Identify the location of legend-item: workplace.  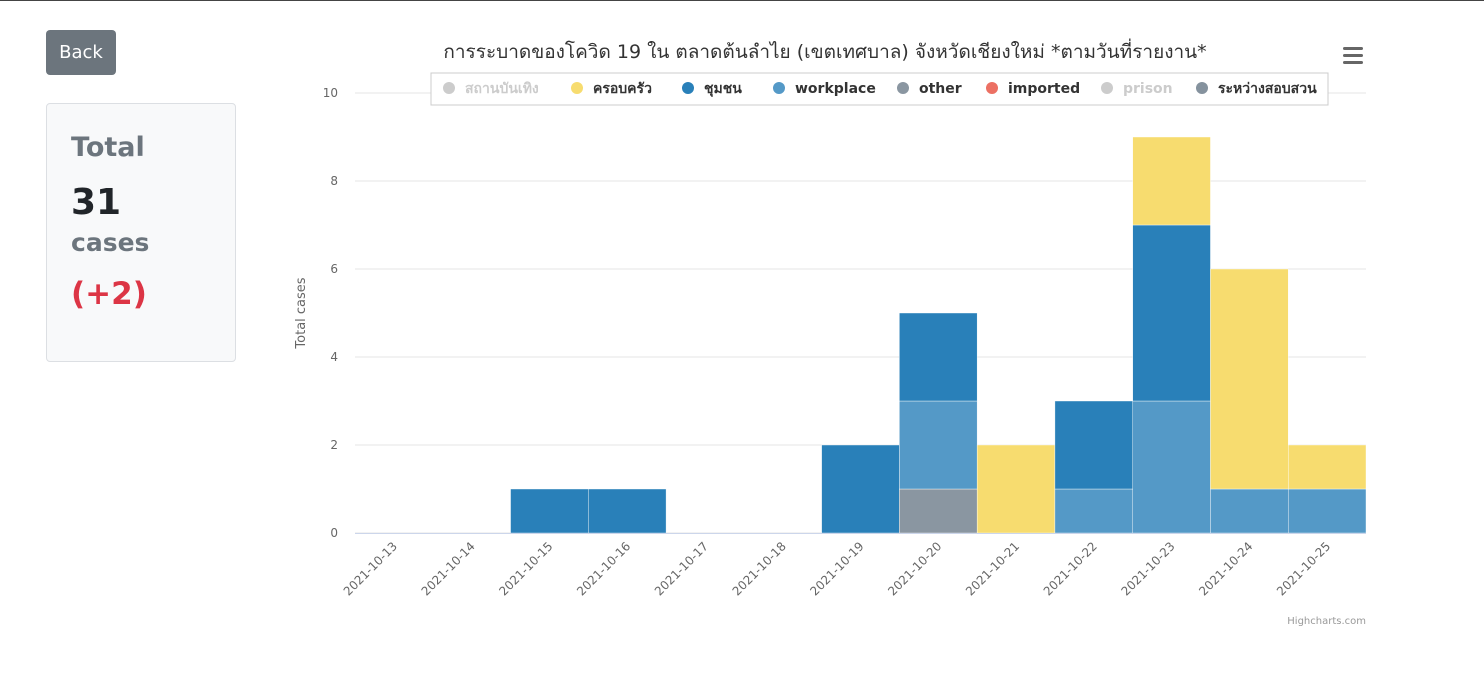
(824, 89).